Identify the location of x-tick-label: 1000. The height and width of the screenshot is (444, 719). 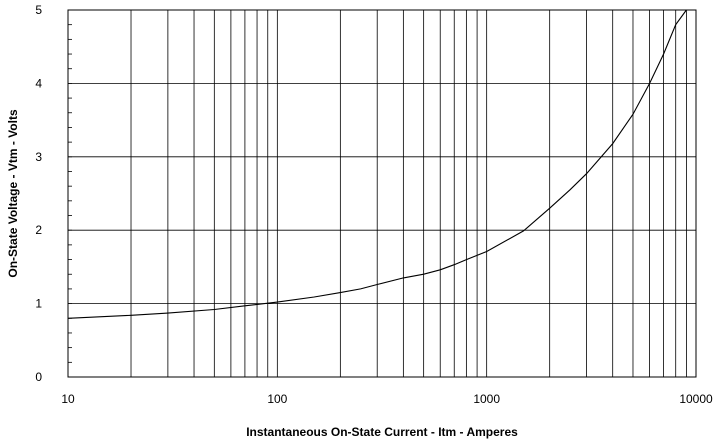
(486, 399).